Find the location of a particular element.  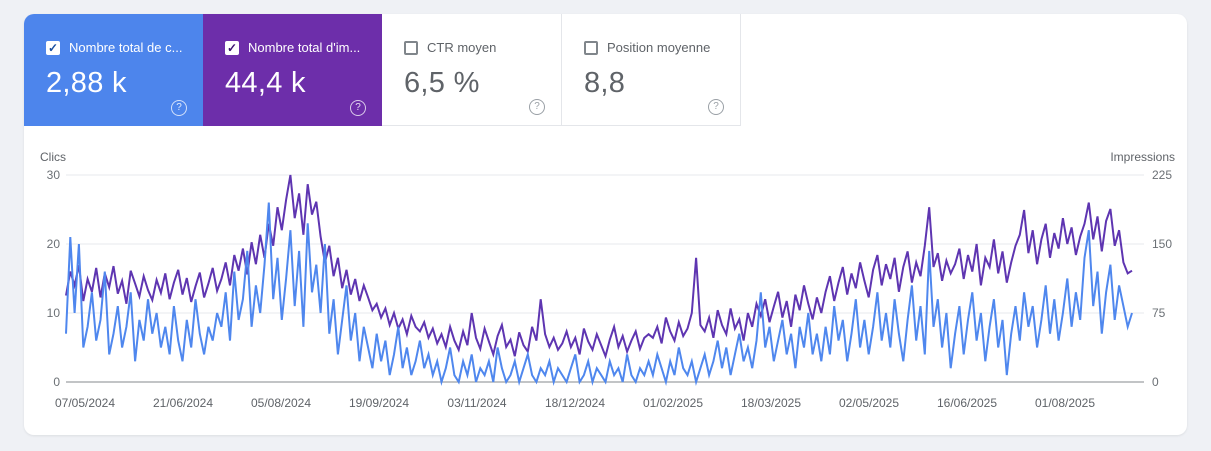

svg-text: 30 is located at coordinates (54, 175).